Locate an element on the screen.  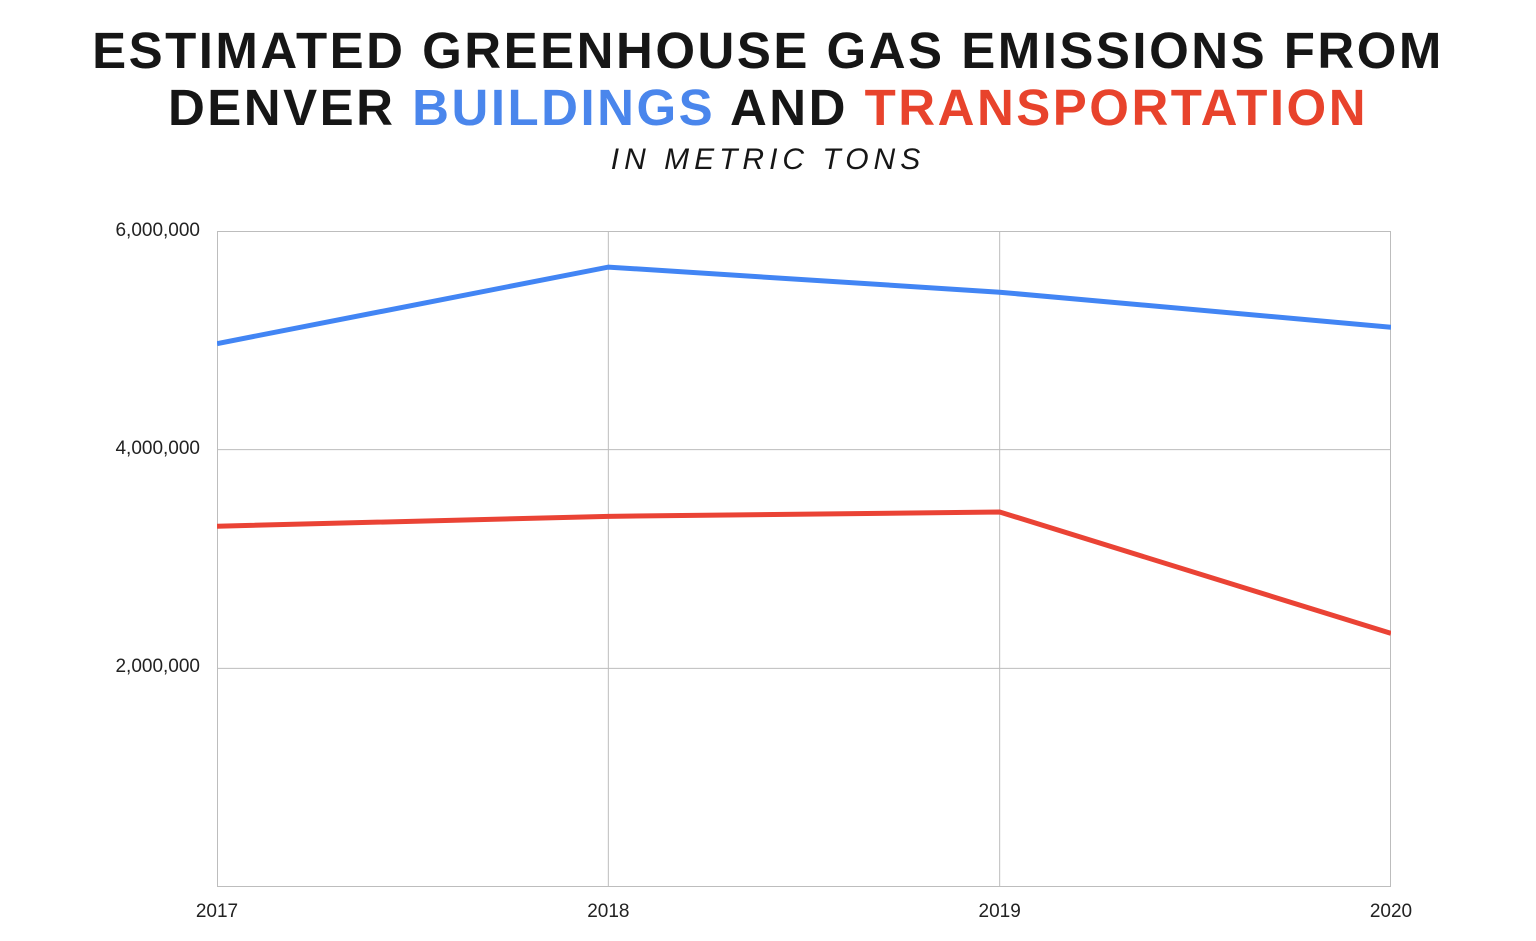
y-tick-label: 4,000,000 is located at coordinates (157, 448).